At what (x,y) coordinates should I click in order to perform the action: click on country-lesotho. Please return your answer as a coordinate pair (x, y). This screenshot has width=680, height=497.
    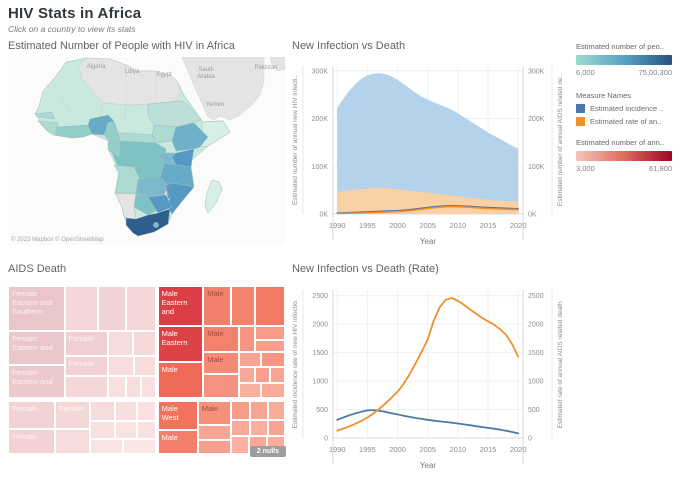
    Looking at the image, I should click on (156, 225).